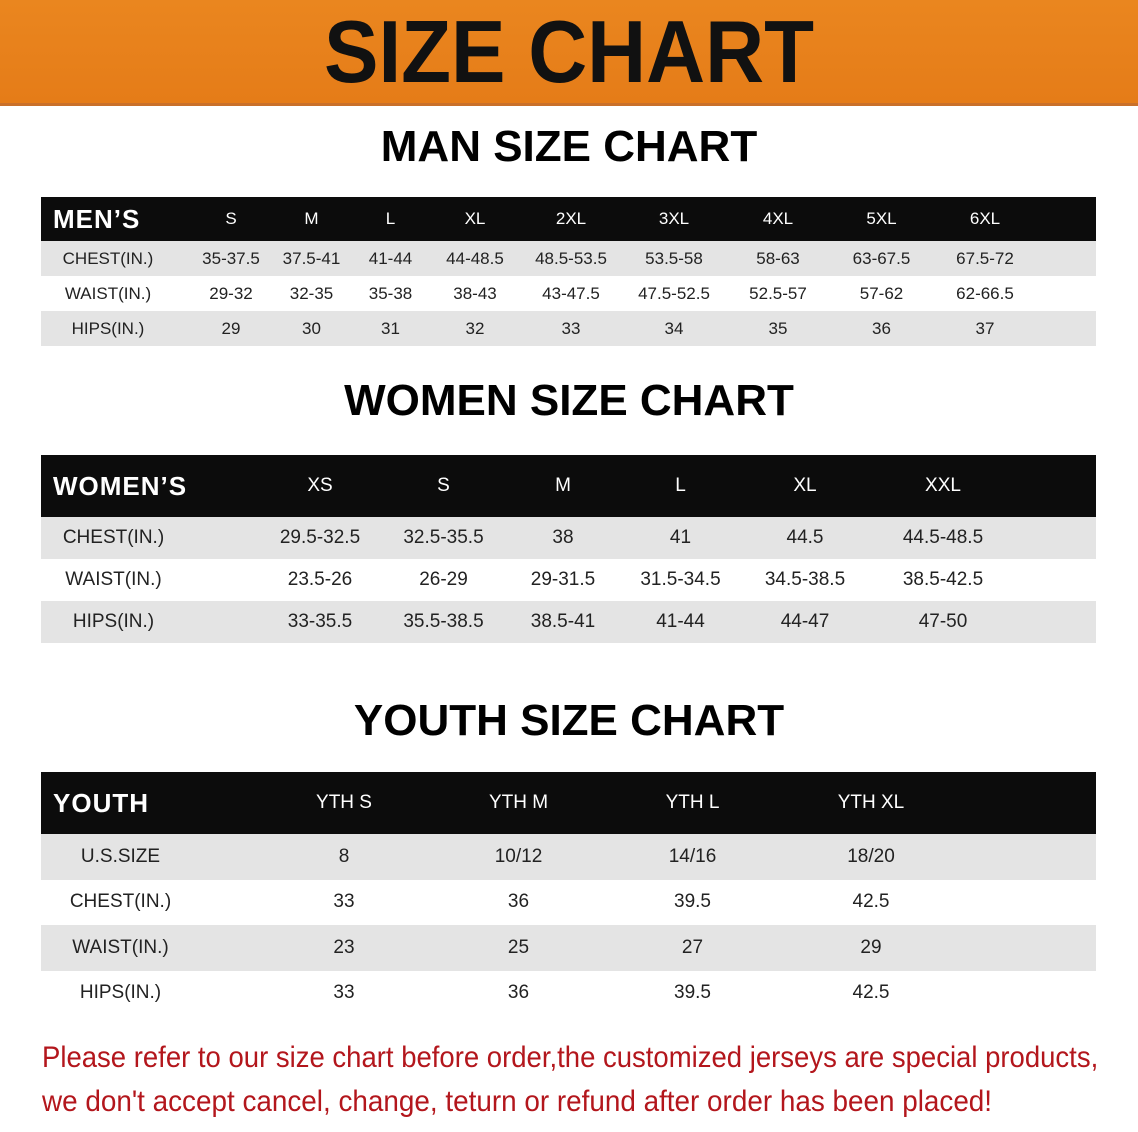 This screenshot has width=1138, height=1132. What do you see at coordinates (568, 948) in the screenshot?
I see `table-row: WAIST(IN.) 23 25 27 29` at bounding box center [568, 948].